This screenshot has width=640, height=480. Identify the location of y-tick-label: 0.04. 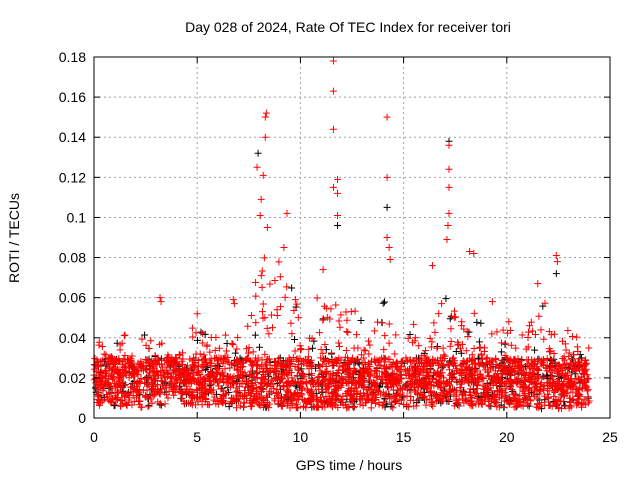
(72, 338).